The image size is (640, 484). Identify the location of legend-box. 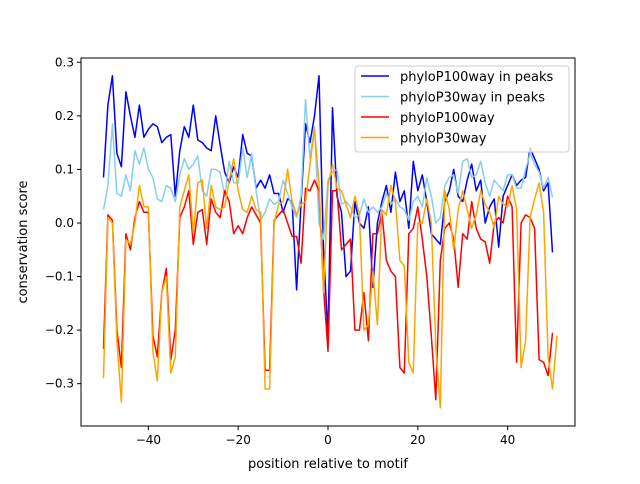
(462, 109).